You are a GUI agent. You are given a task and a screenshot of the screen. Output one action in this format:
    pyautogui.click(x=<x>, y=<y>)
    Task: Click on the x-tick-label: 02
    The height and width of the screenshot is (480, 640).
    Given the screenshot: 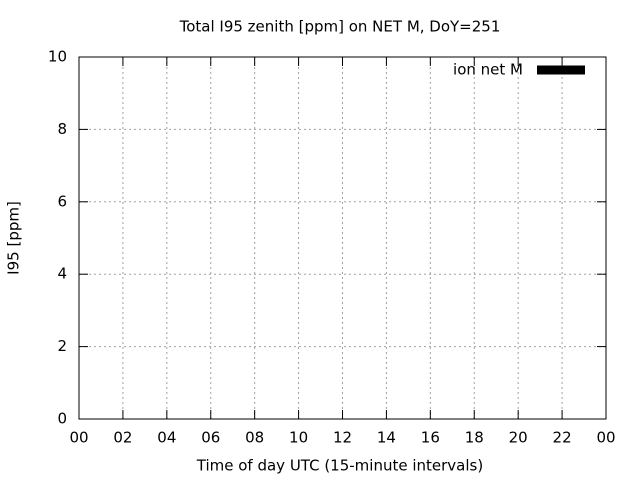 What is the action you would take?
    pyautogui.click(x=122, y=438)
    